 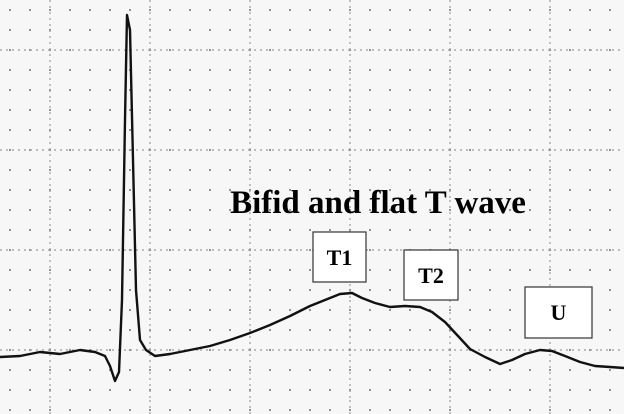 I want to click on title: Bifid and flat T wave, so click(x=378, y=203).